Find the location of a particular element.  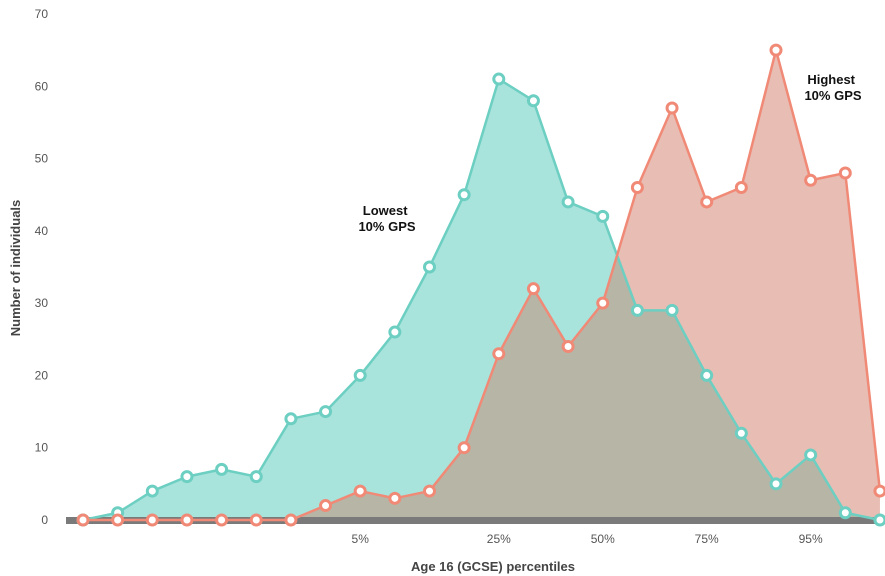

y-axis-label: Number of individuals is located at coordinates (15, 268).